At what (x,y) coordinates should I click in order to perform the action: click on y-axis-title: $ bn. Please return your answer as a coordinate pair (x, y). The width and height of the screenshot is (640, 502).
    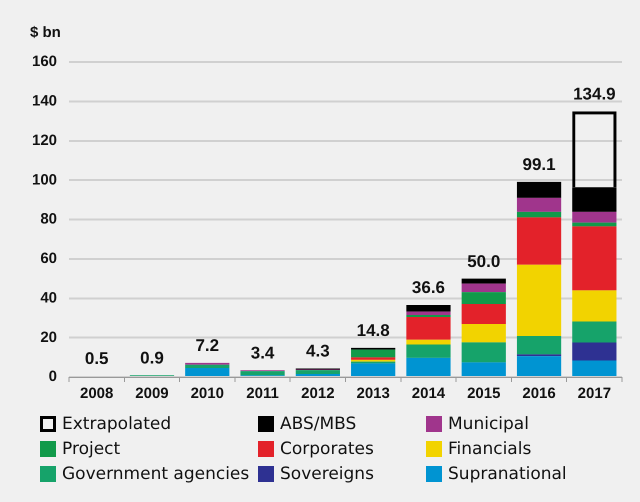
    Looking at the image, I should click on (45, 32).